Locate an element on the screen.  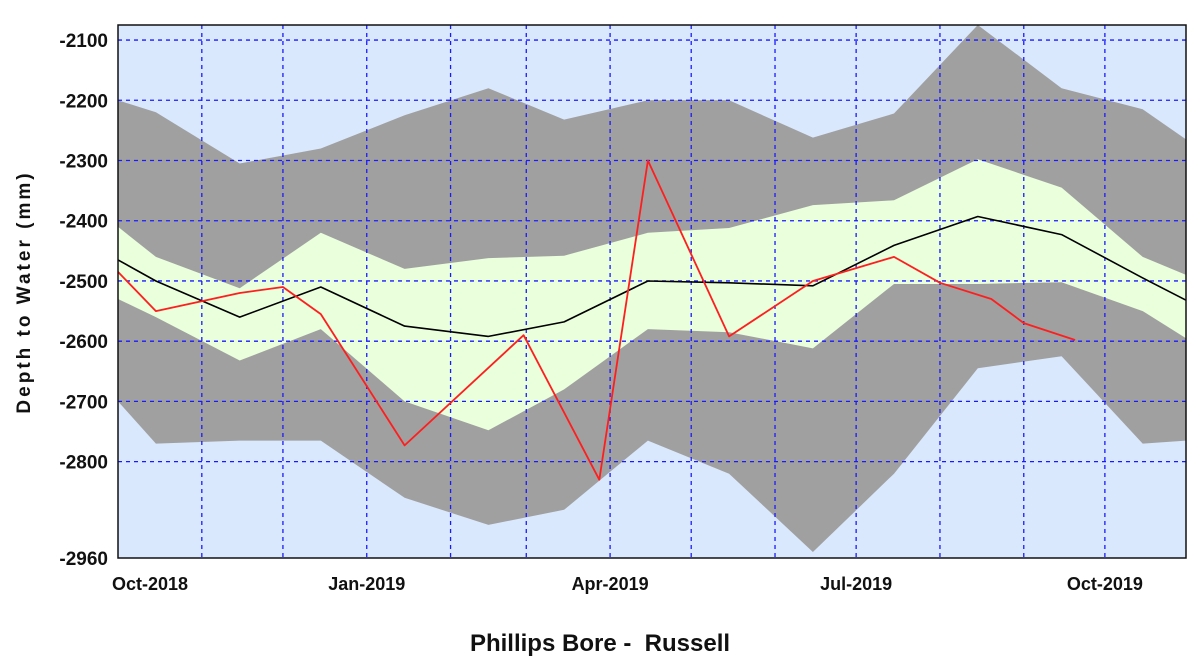
y-axis-label: Depth to Water (mm) is located at coordinates (24, 291).